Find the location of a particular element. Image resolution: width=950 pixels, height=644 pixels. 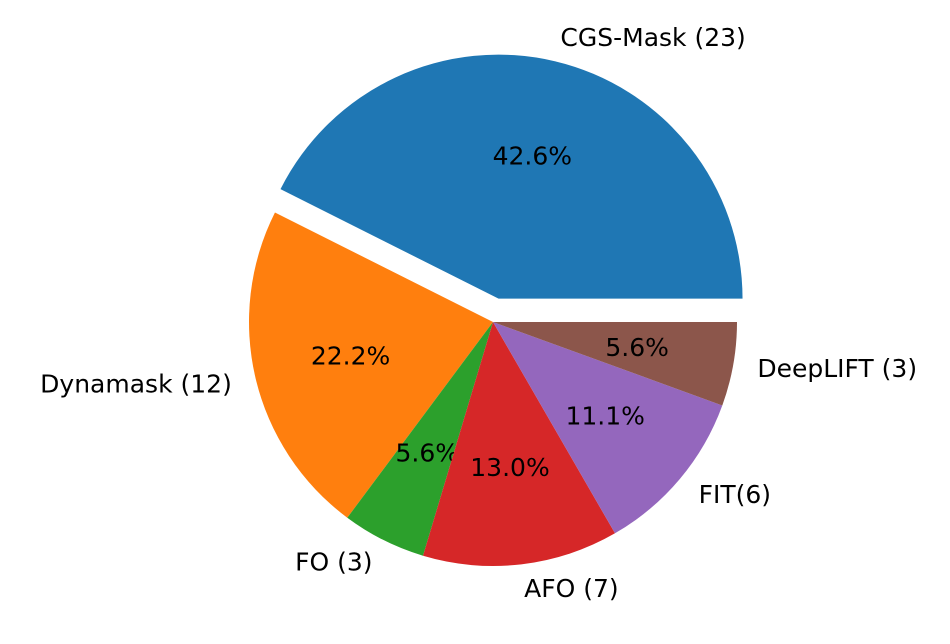

slice-category-label-1: Dynamask (12) is located at coordinates (136, 383).